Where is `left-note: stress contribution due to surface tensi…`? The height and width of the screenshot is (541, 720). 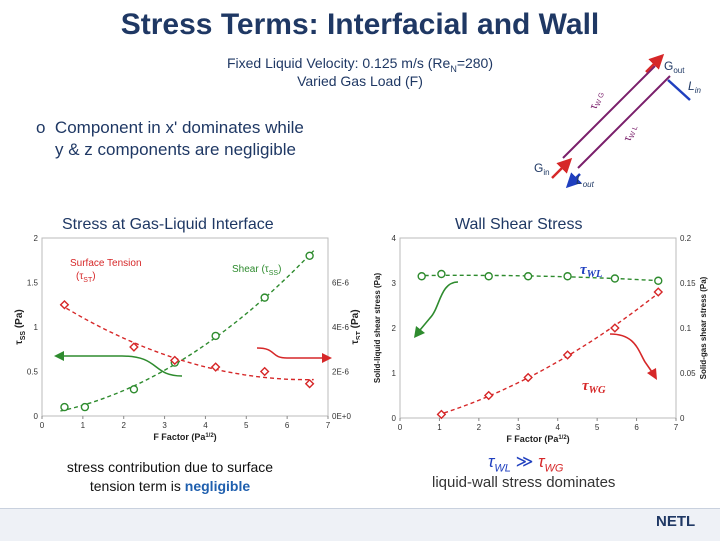
left-note: stress contribution due to surface tensi… is located at coordinates (170, 477).